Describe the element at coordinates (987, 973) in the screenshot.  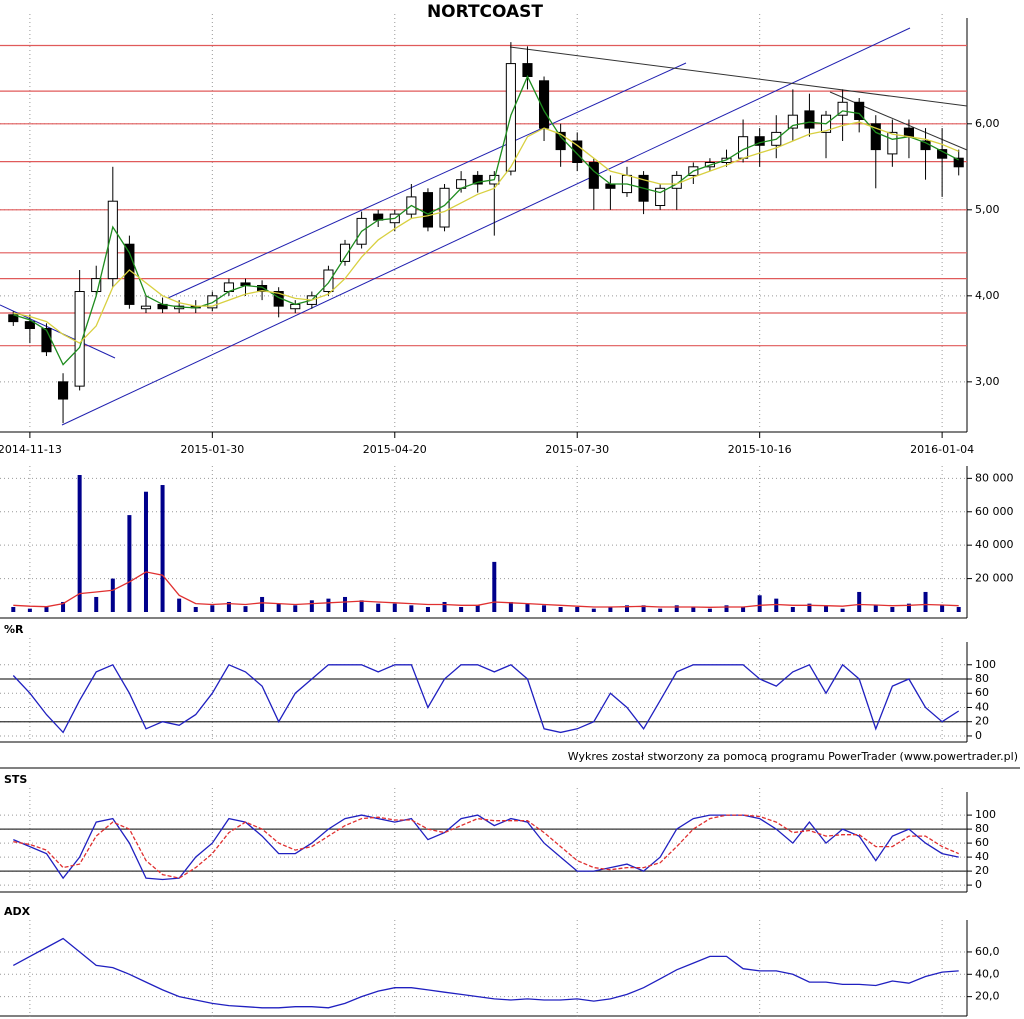
I see `y-tick-label: 40,0` at that location.